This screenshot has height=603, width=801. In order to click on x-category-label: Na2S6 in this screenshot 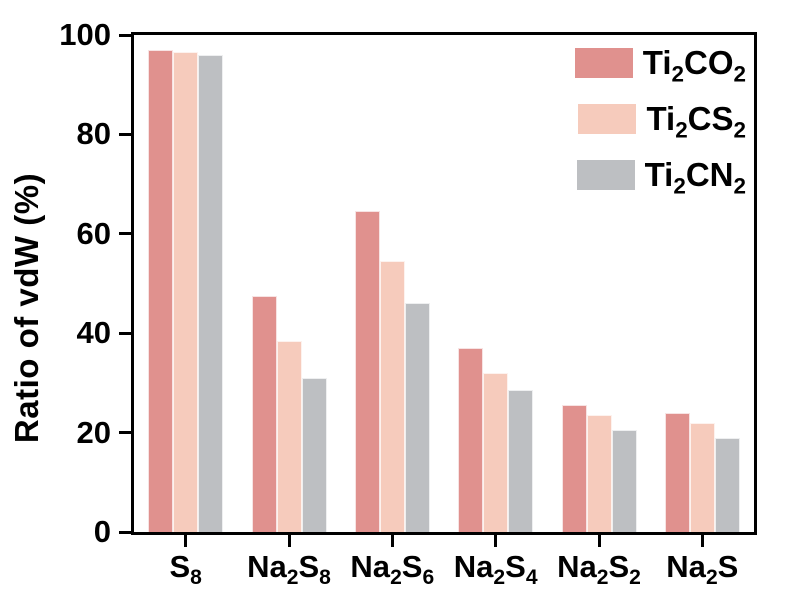, I will do `click(392, 569)`.